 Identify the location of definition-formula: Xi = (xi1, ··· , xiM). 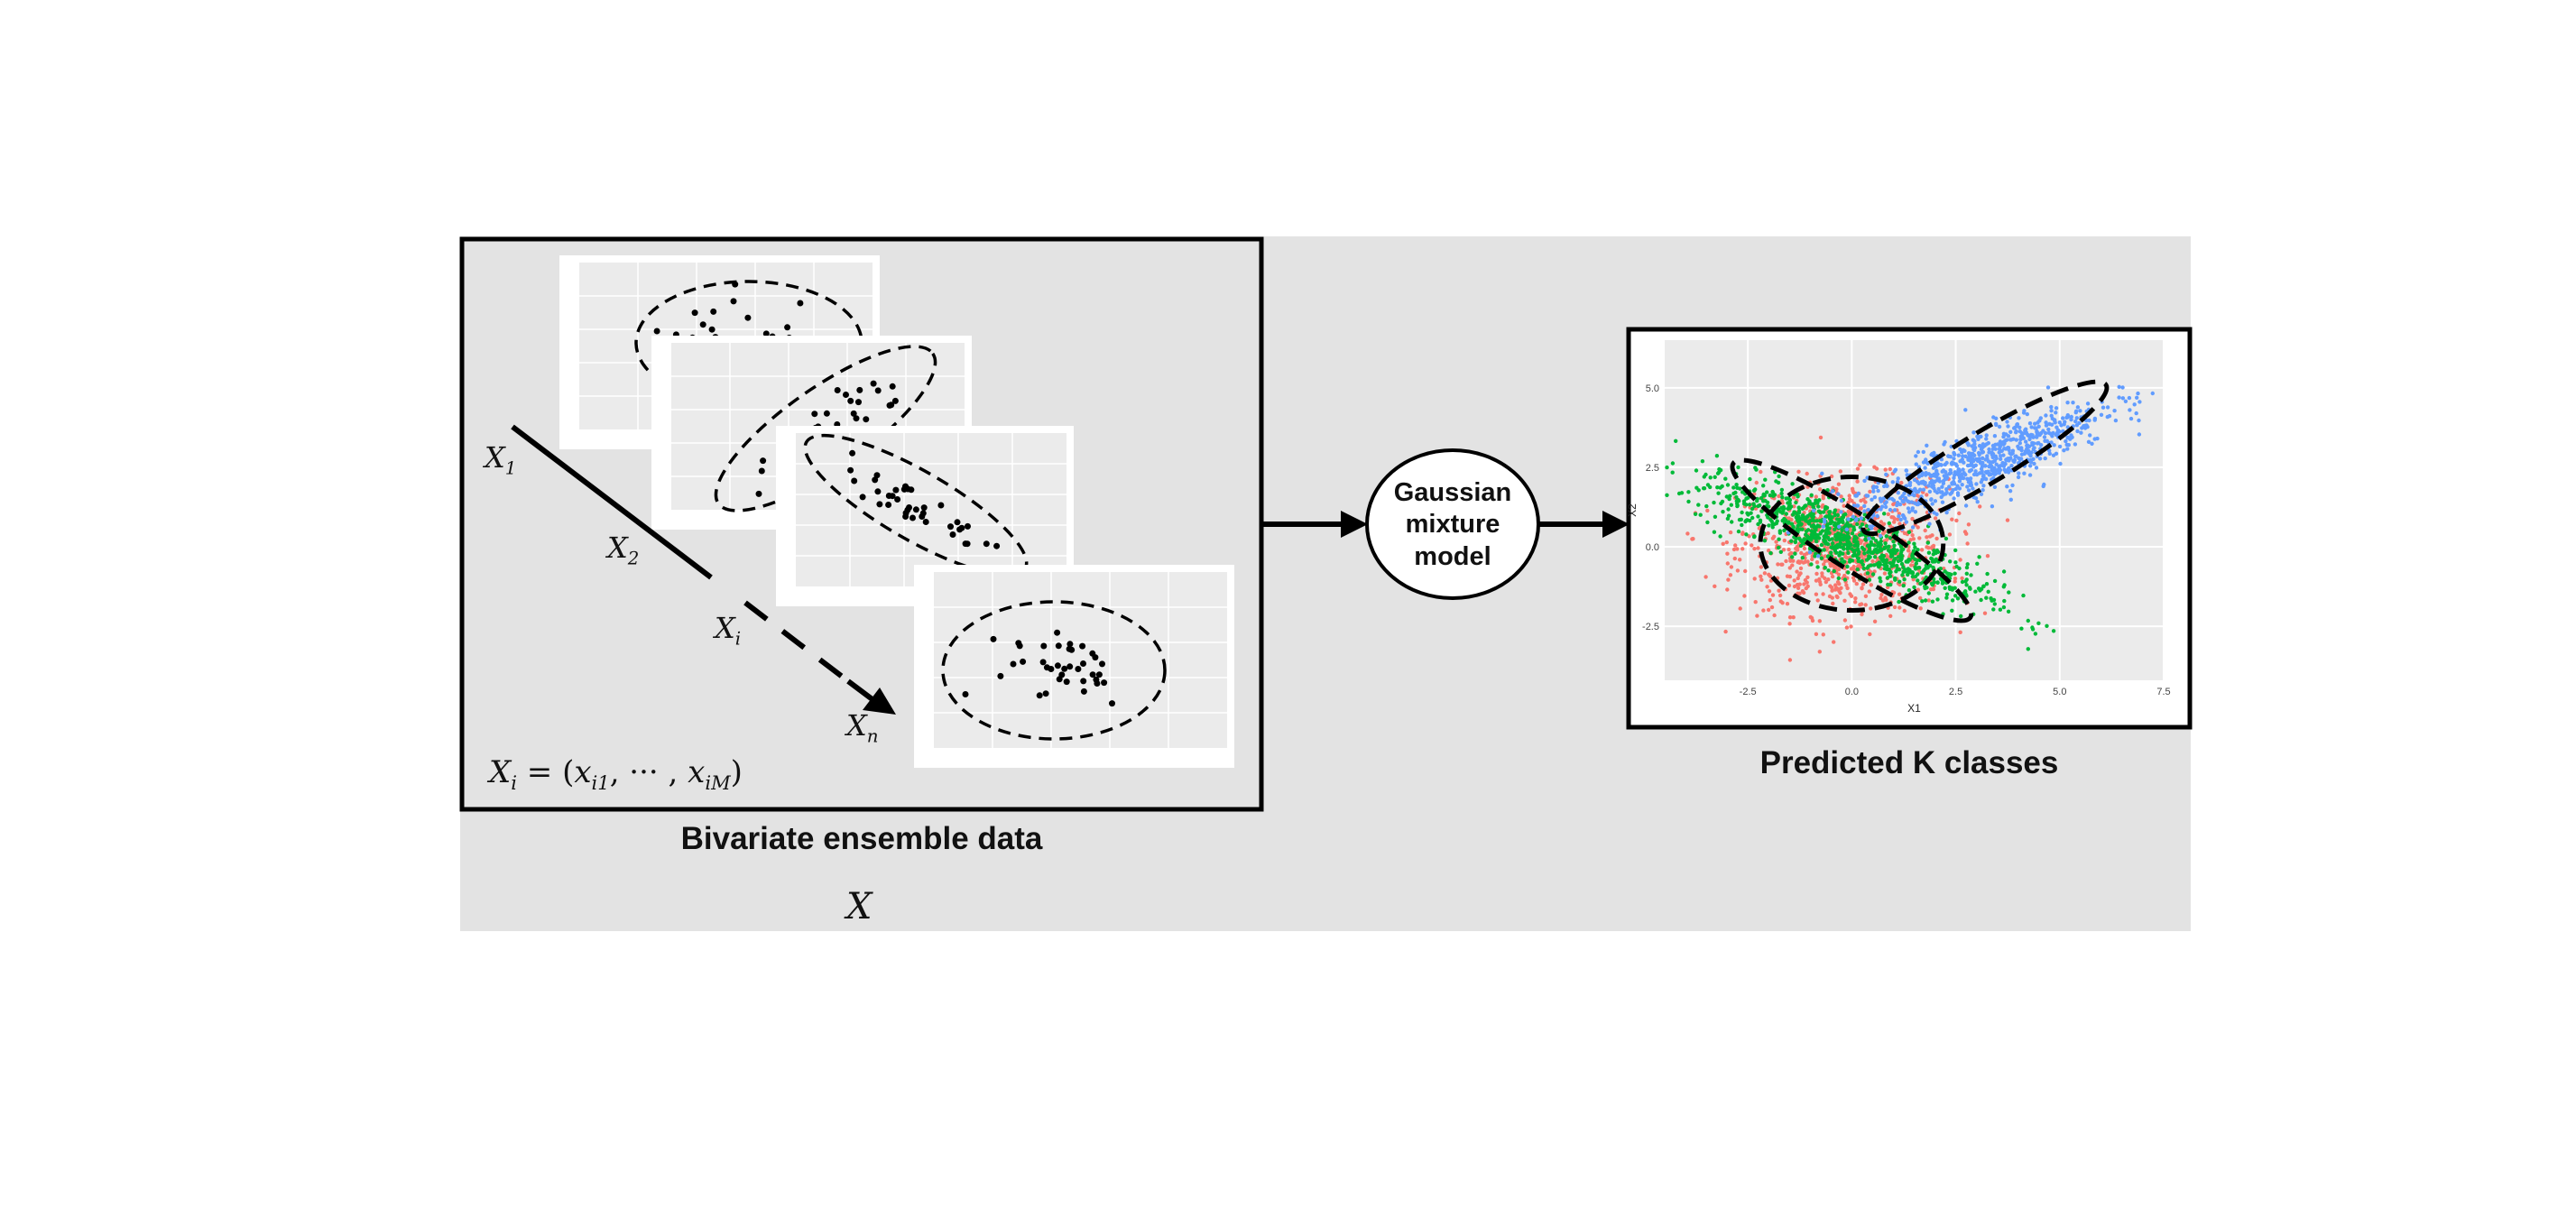
(616, 774).